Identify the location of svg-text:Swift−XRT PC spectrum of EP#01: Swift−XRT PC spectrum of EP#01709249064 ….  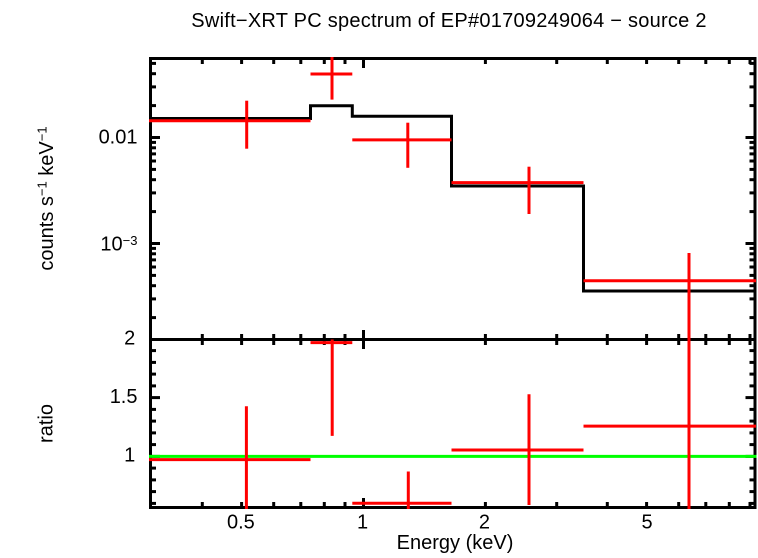
(448, 21).